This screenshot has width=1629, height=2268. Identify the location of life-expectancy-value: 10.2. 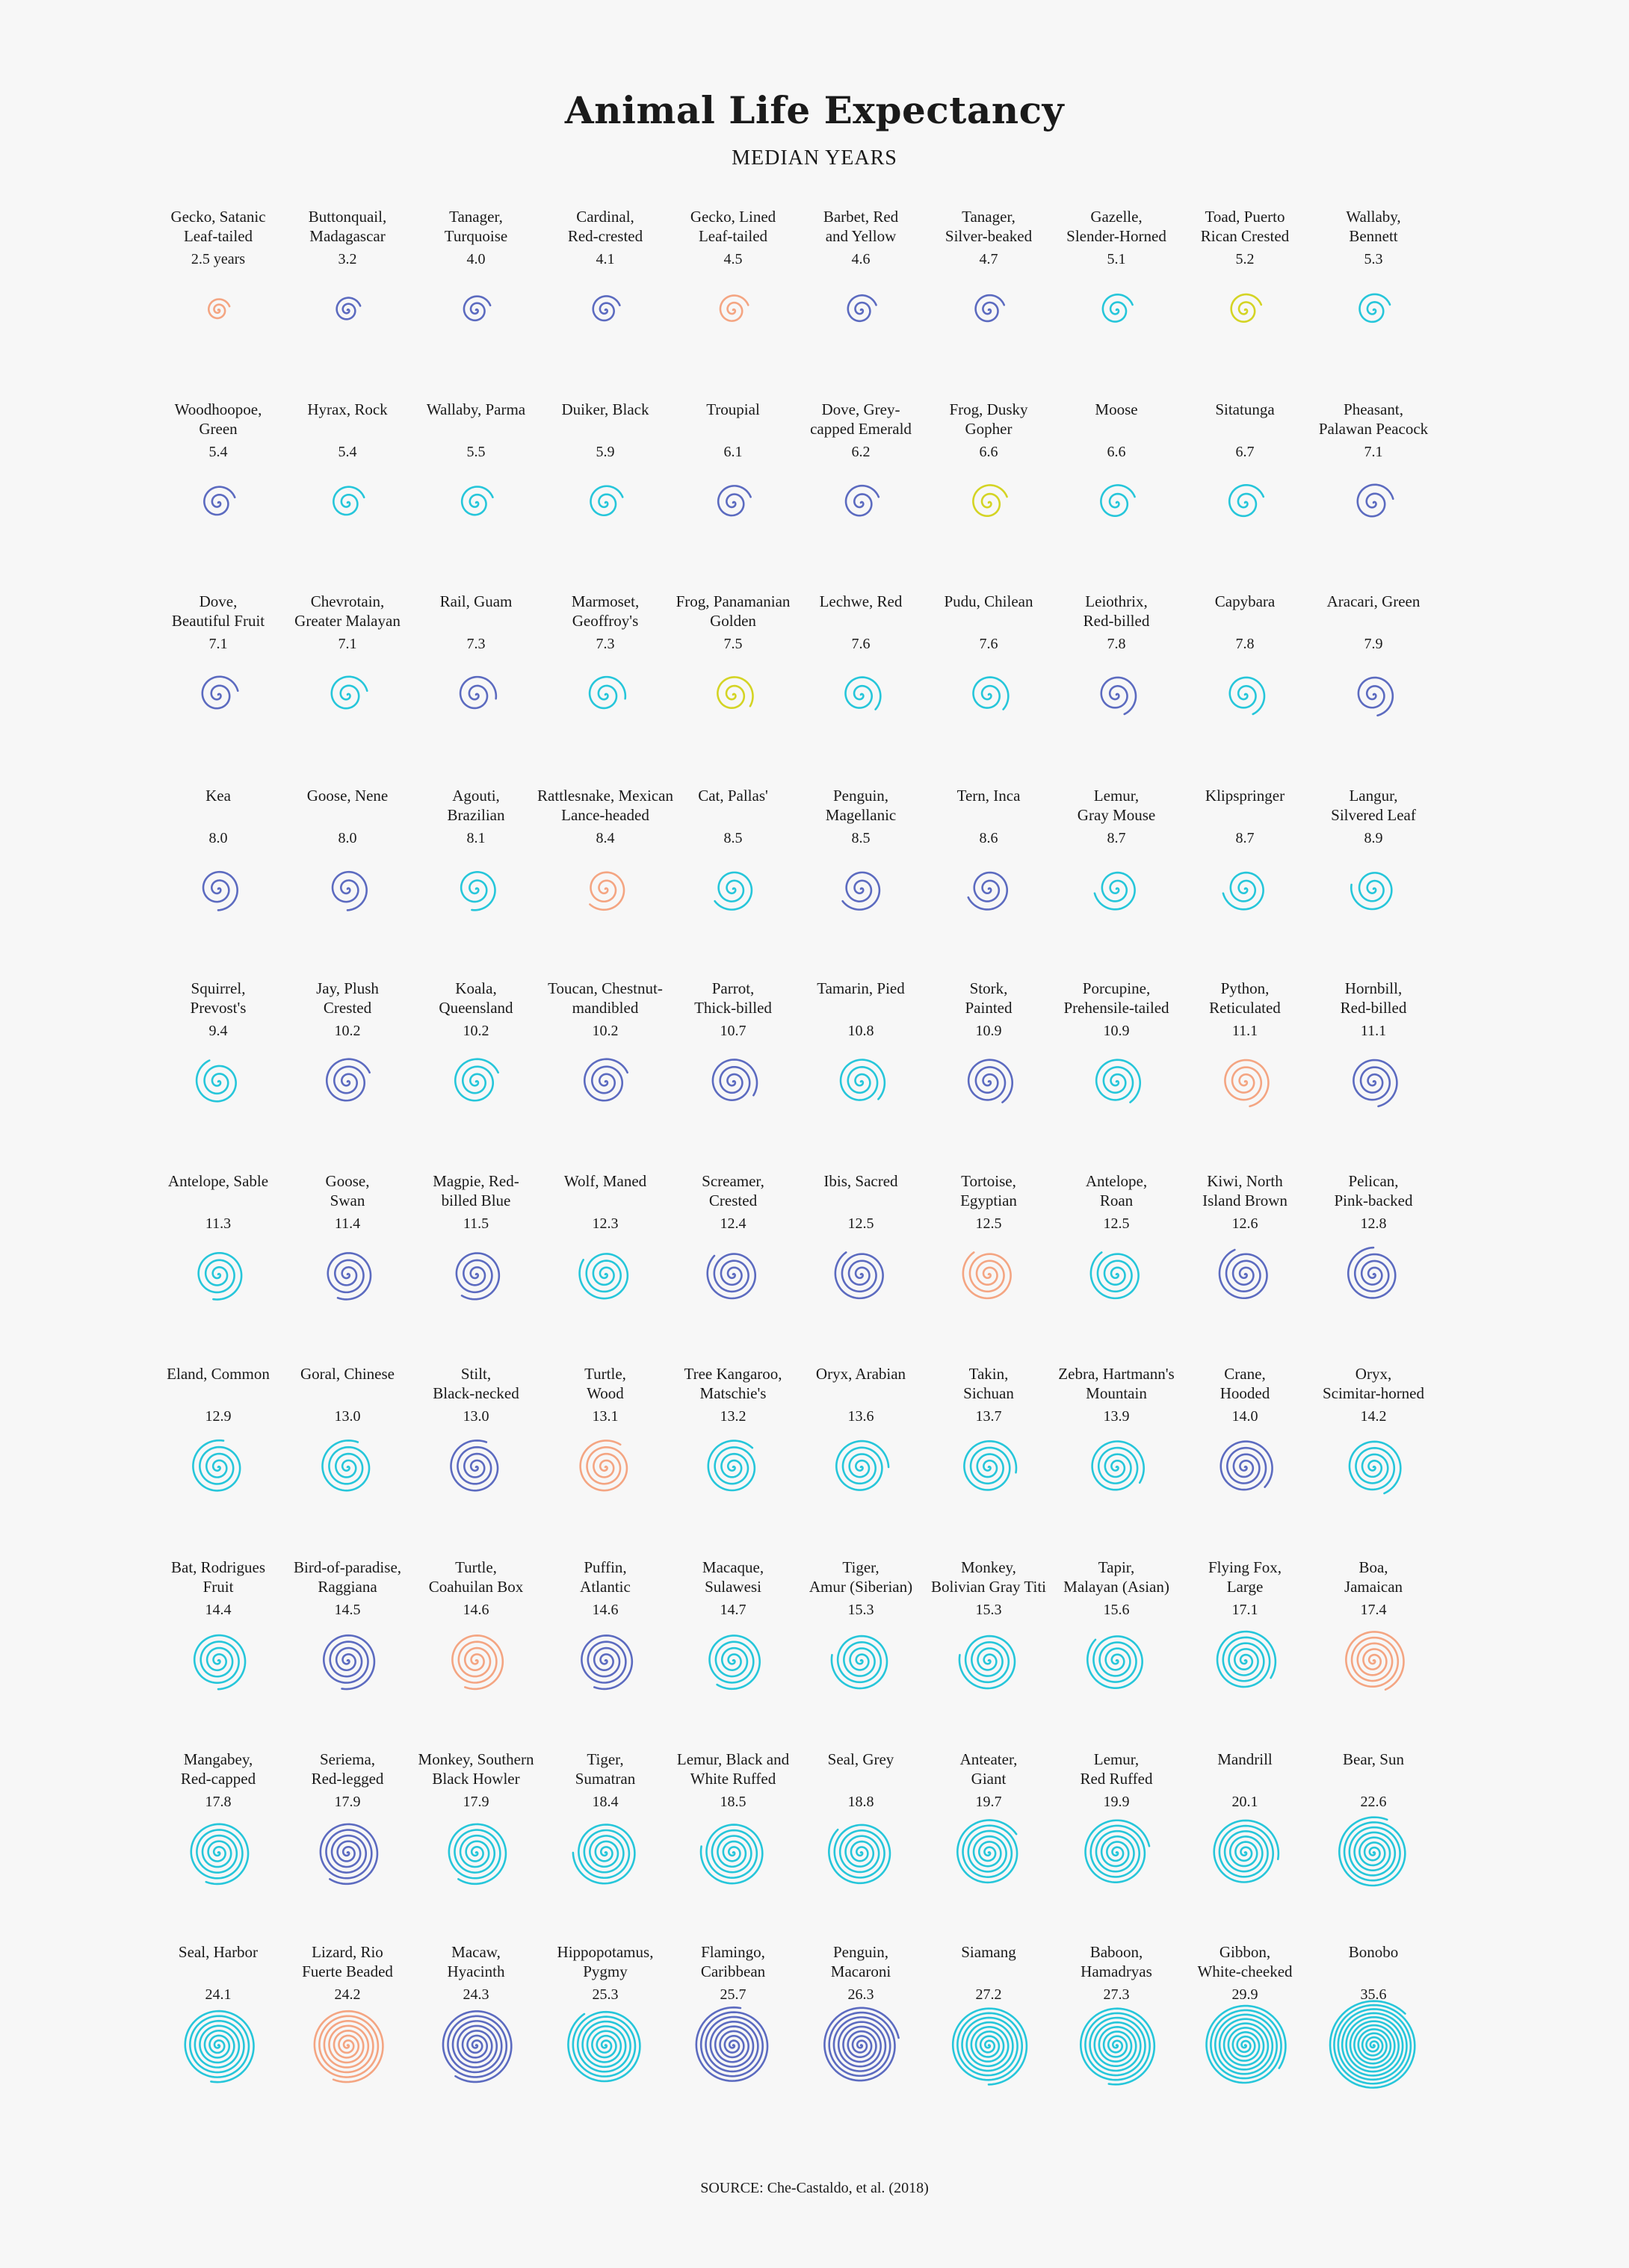
(606, 1031).